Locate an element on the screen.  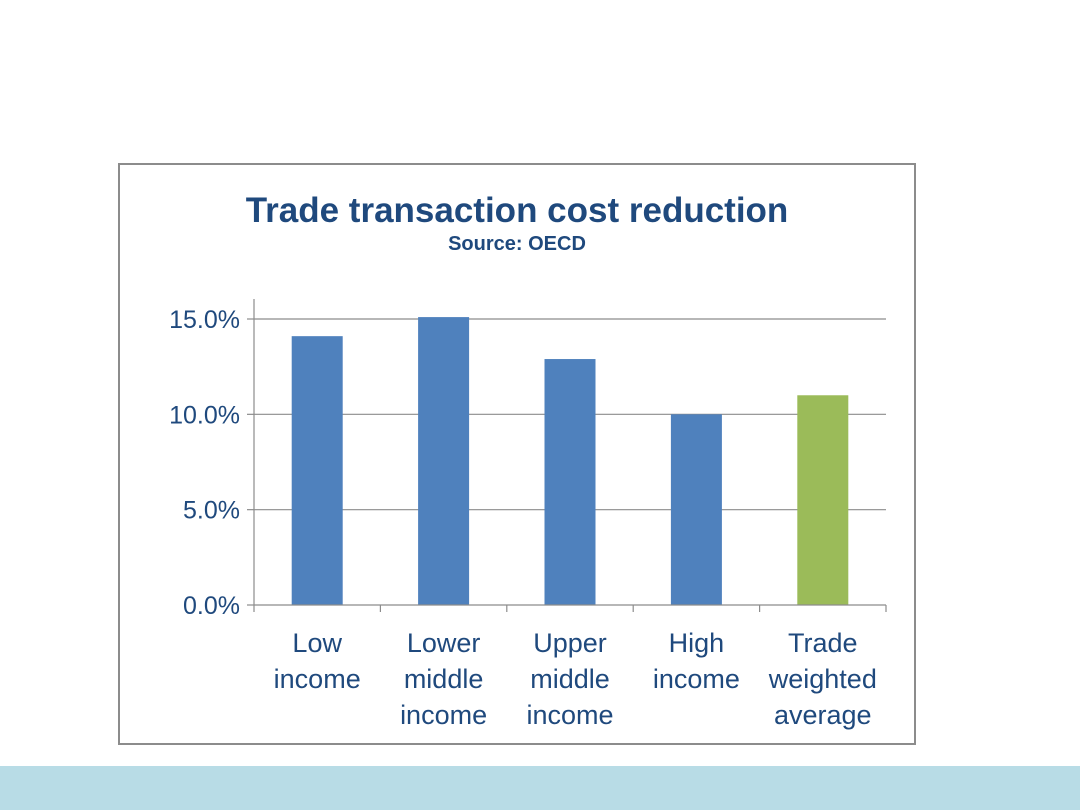
x-category-label: Lower middle income is located at coordinates (443, 679).